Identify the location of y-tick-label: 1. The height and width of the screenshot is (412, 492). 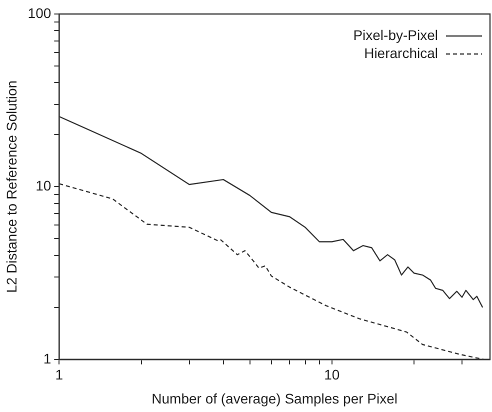
(47, 358).